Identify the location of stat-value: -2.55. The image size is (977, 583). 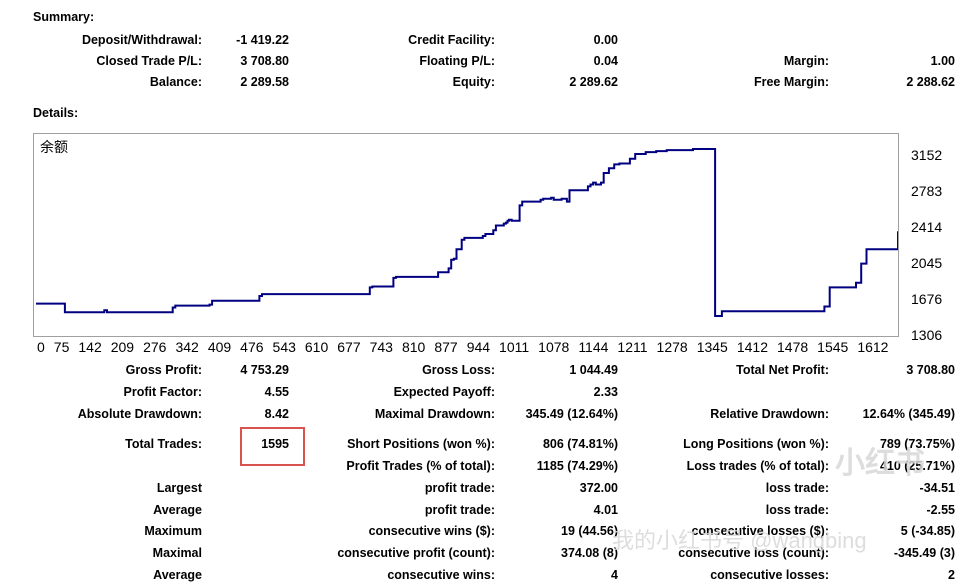
(941, 510).